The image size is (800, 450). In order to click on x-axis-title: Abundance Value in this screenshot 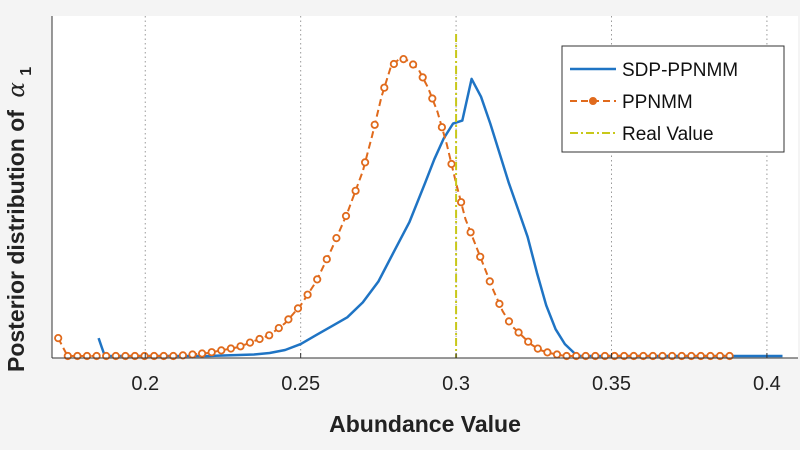, I will do `click(425, 424)`.